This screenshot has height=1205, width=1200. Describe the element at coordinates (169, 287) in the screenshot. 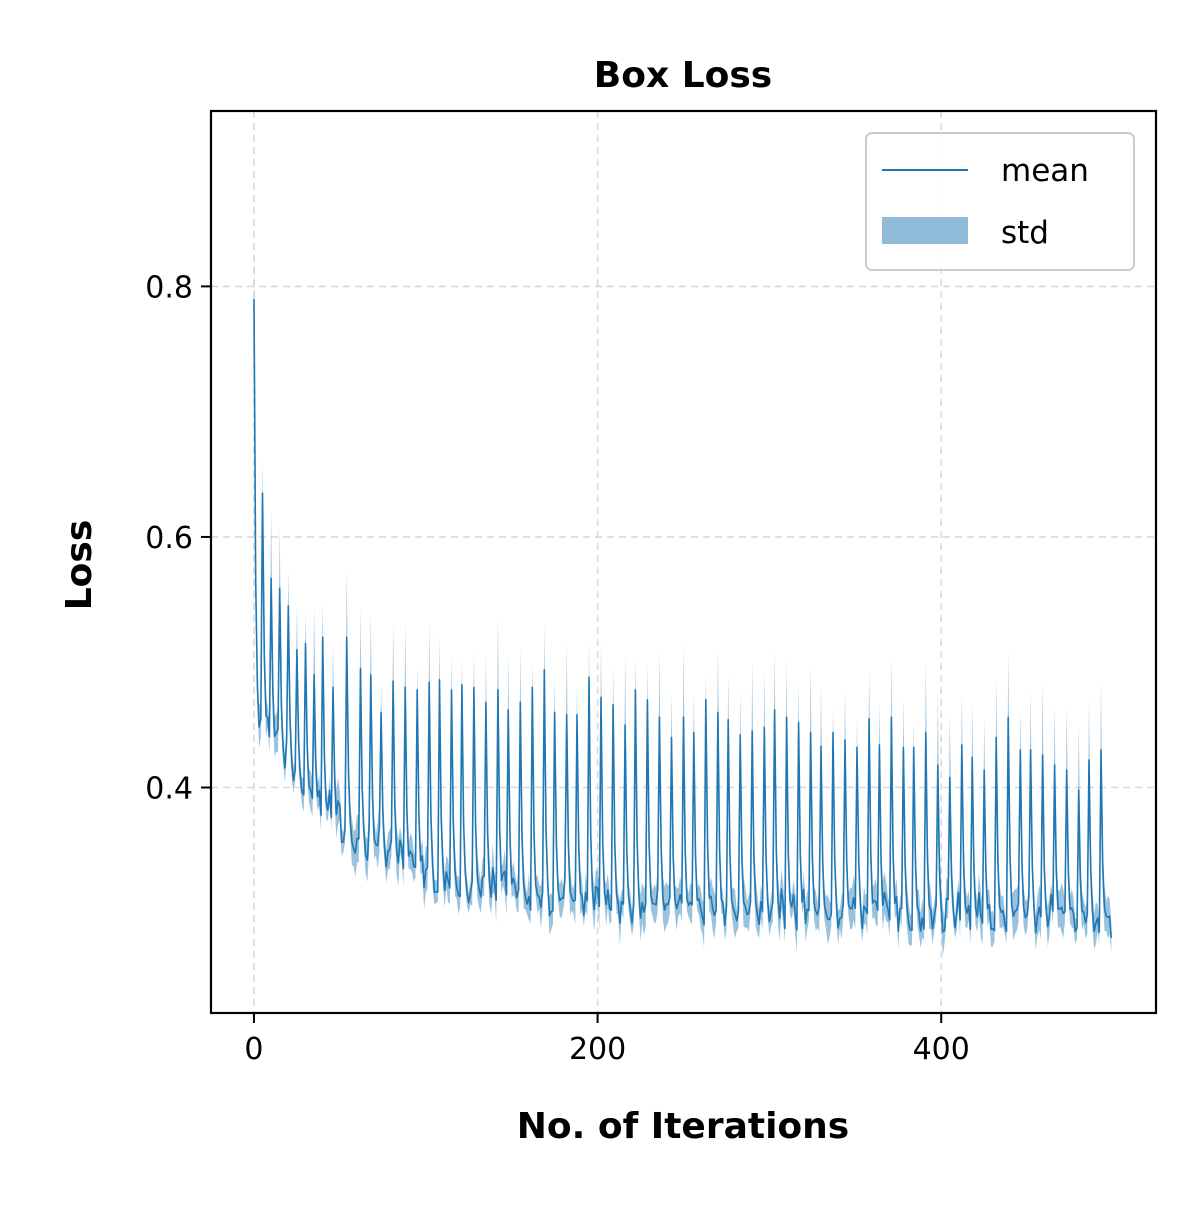

I see `y-tick-label: 0.8` at that location.